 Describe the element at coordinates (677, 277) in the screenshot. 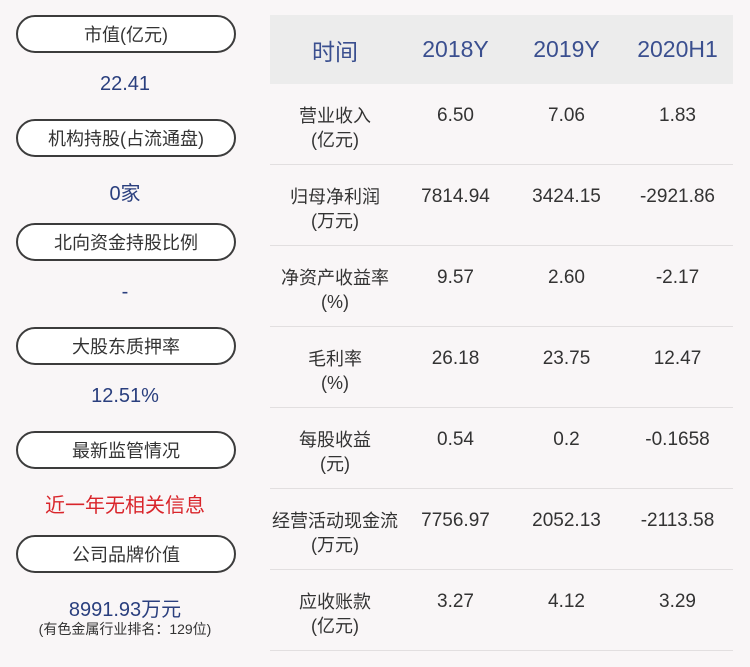

I see `table-cell: -2.17` at that location.